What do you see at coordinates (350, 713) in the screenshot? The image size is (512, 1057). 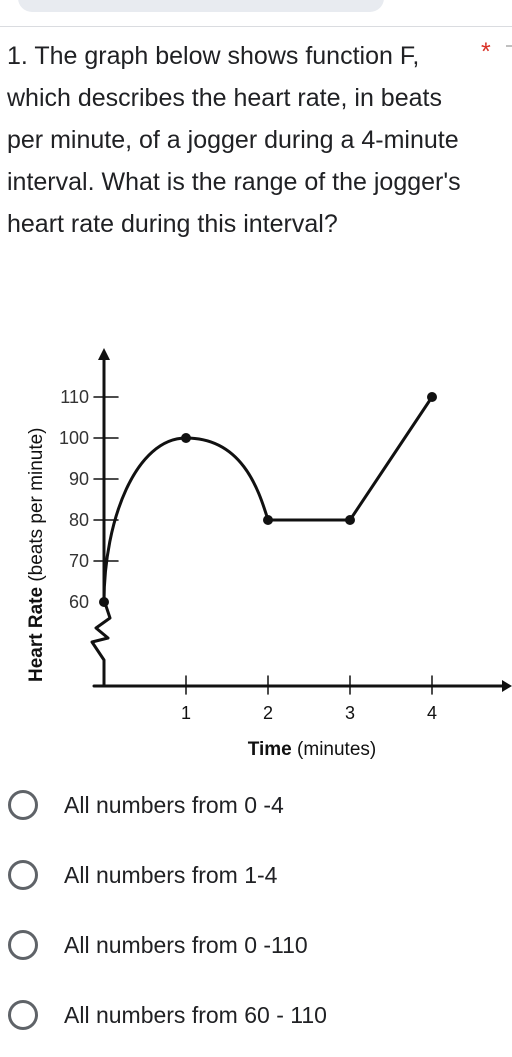 I see `x-tick-label: 3` at bounding box center [350, 713].